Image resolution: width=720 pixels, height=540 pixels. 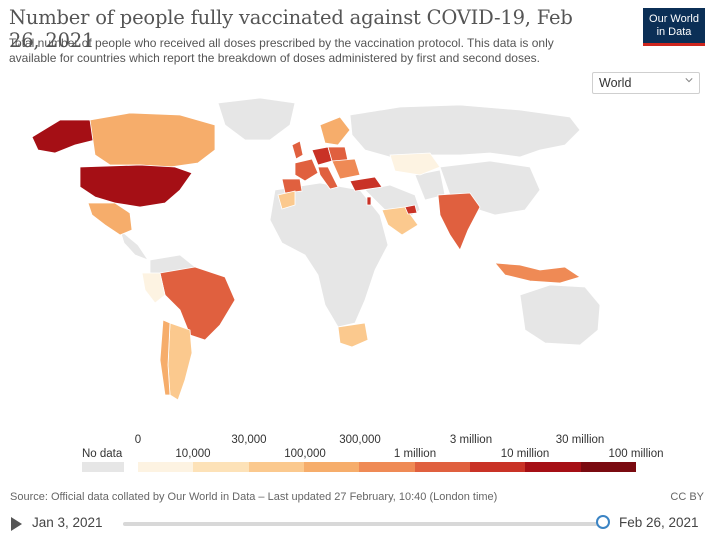 I want to click on country-uk, so click(x=297, y=150).